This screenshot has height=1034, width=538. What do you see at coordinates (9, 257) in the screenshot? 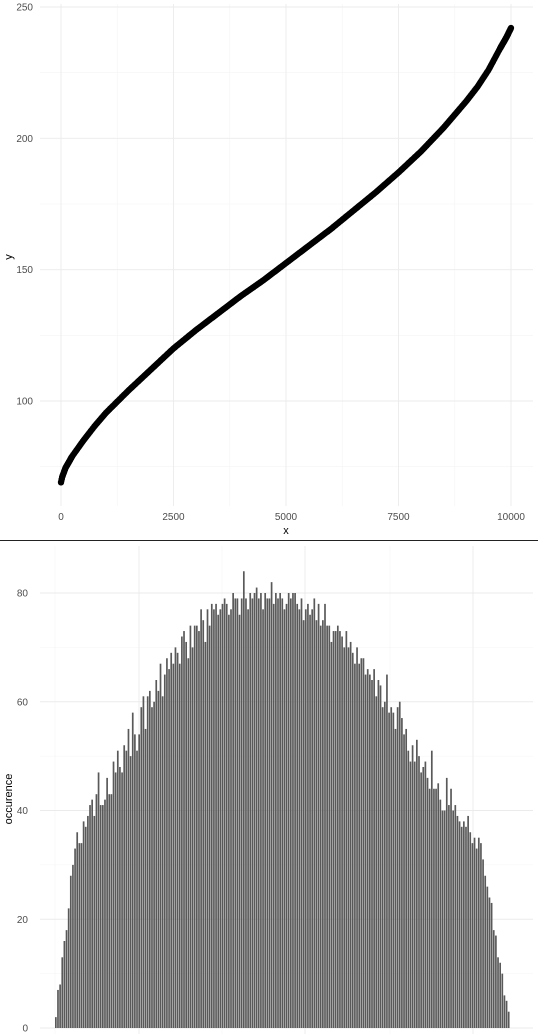
I see `y-axis-label: y` at bounding box center [9, 257].